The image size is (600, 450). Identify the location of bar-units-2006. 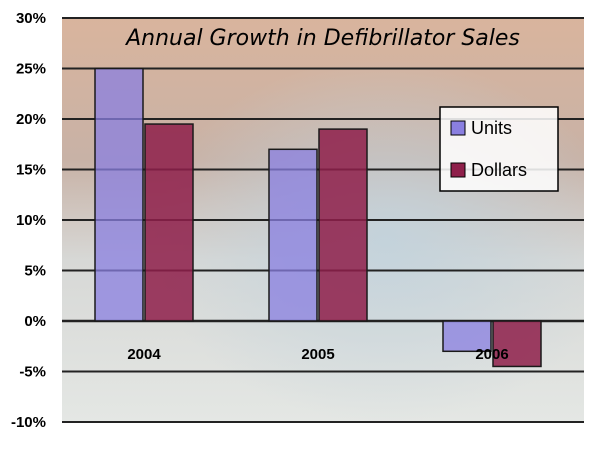
(467, 336).